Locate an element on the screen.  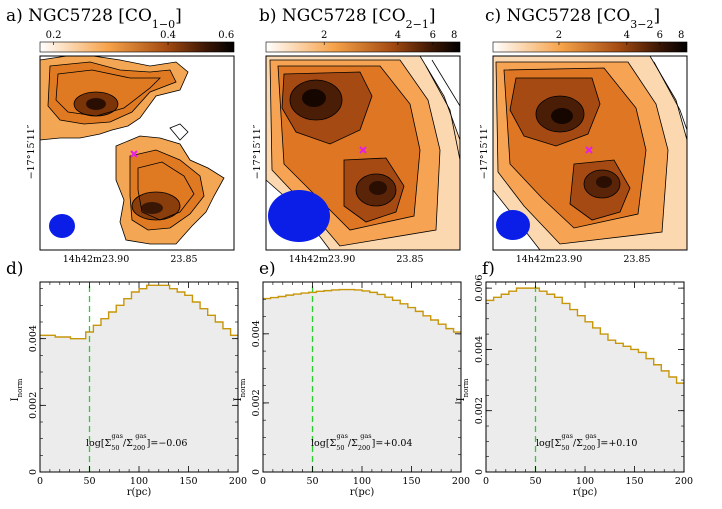
beam-c is located at coordinates (513, 225).